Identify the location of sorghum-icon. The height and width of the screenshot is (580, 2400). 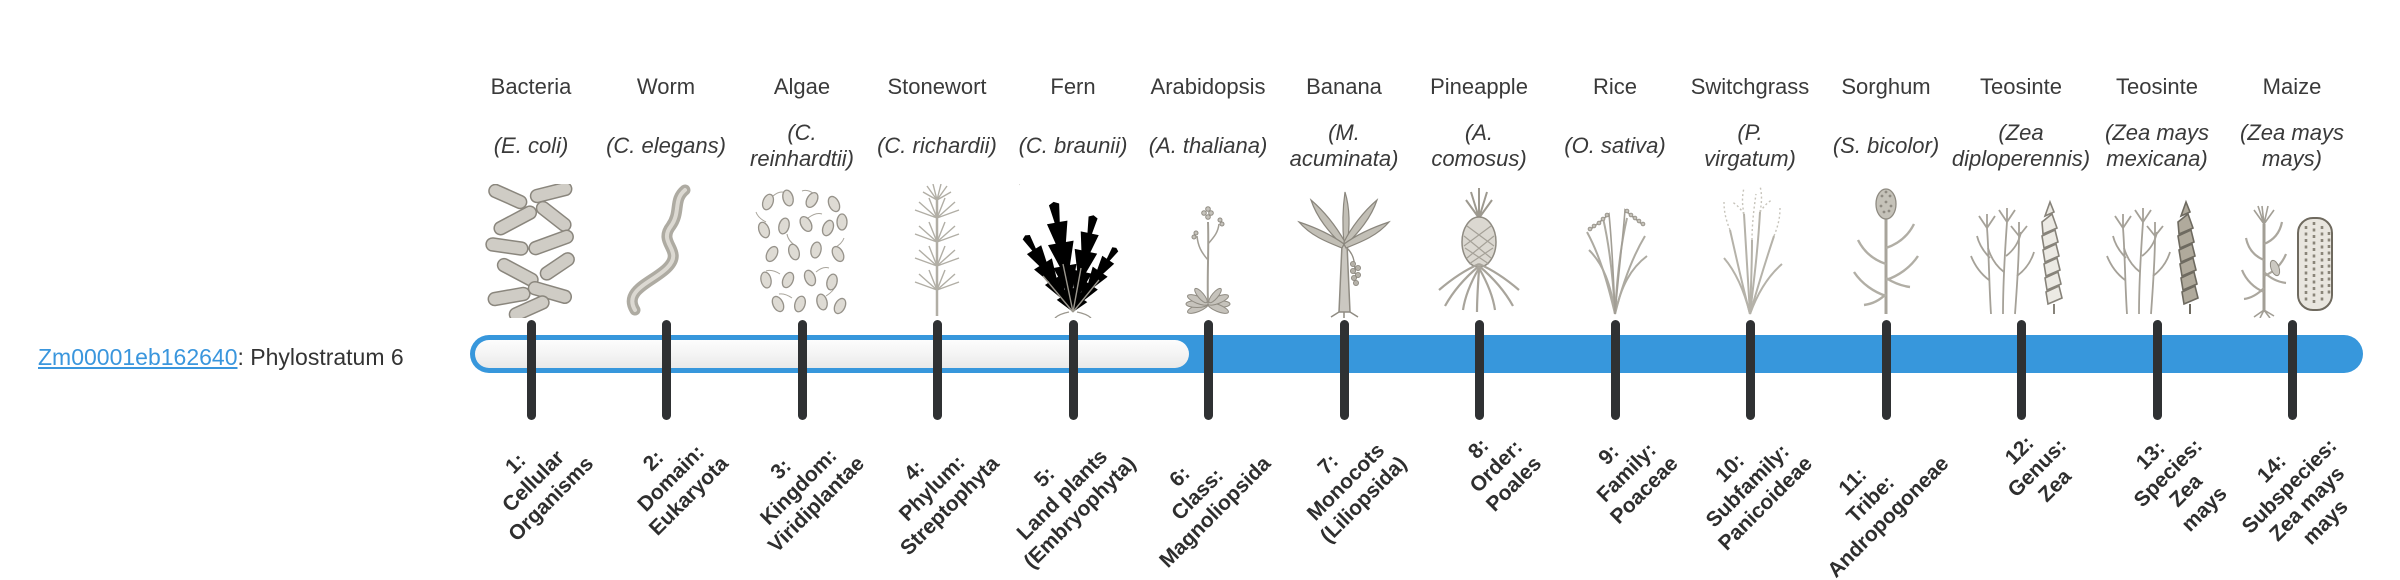
(1886, 251).